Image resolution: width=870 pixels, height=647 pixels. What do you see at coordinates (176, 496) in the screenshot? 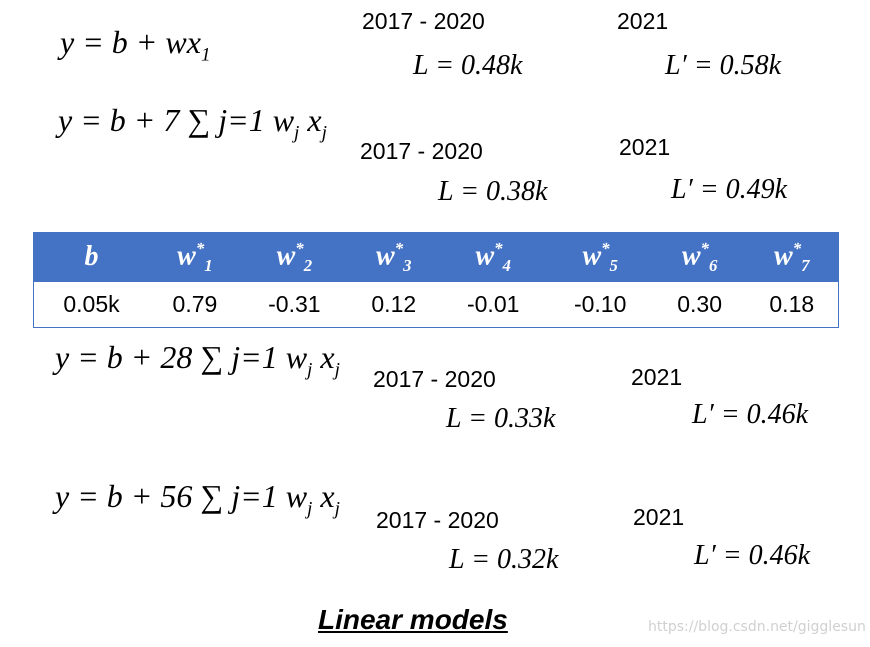
I see `sum-upper: 56` at bounding box center [176, 496].